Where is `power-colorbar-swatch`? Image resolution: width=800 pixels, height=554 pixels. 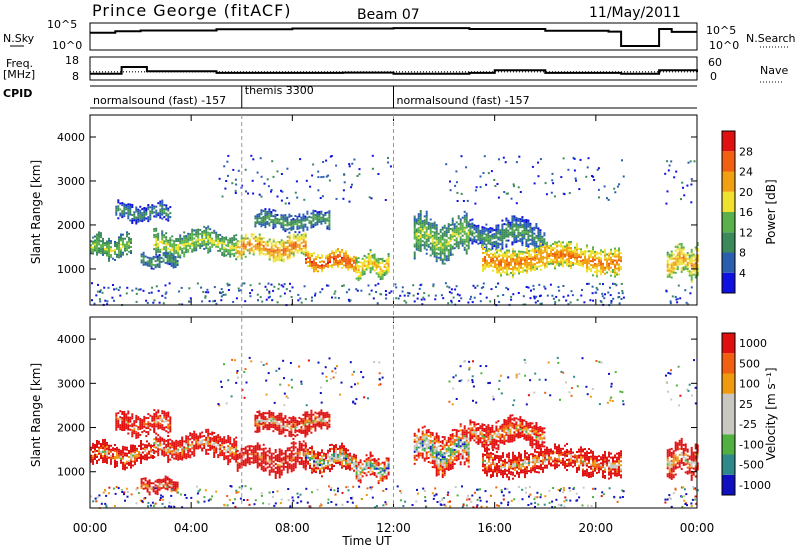 power-colorbar-swatch is located at coordinates (728, 161).